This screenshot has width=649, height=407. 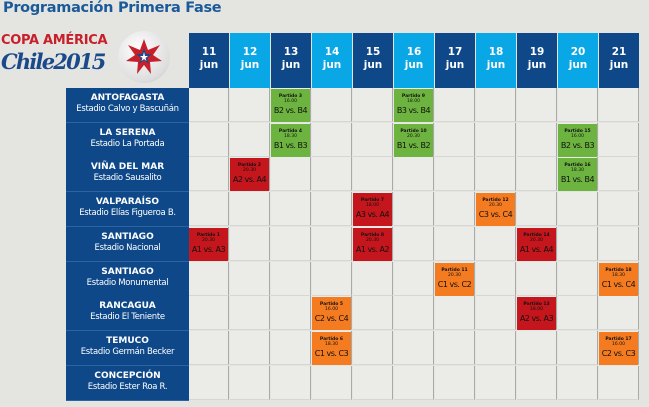 I want to click on match-time: 18.00, so click(x=536, y=310).